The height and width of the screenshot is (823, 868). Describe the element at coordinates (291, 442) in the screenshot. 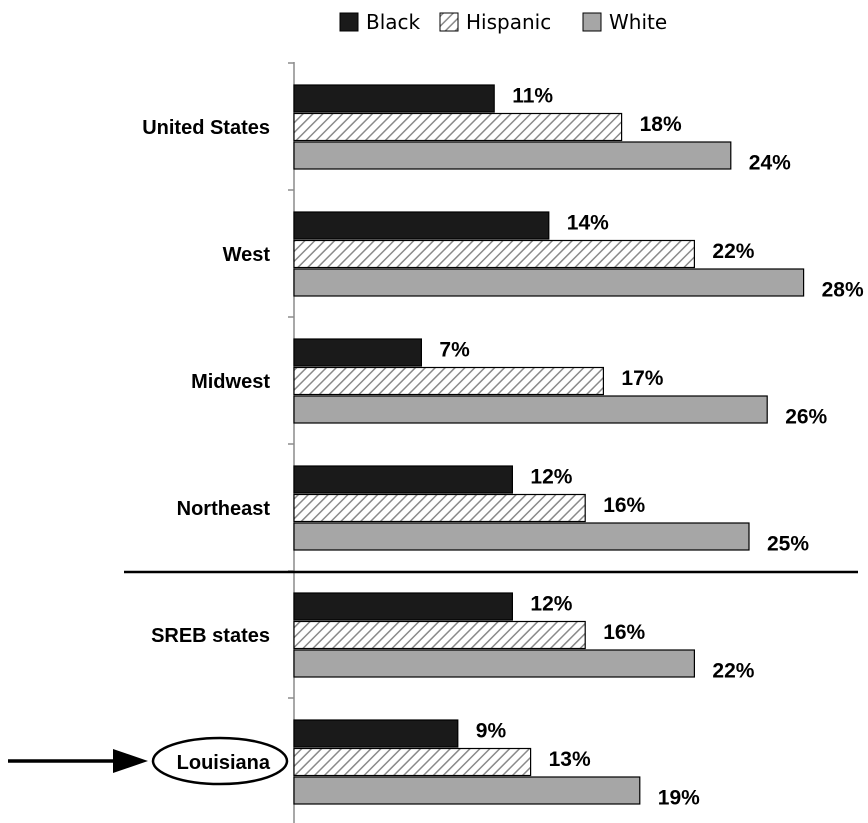

I see `category-axis` at that location.